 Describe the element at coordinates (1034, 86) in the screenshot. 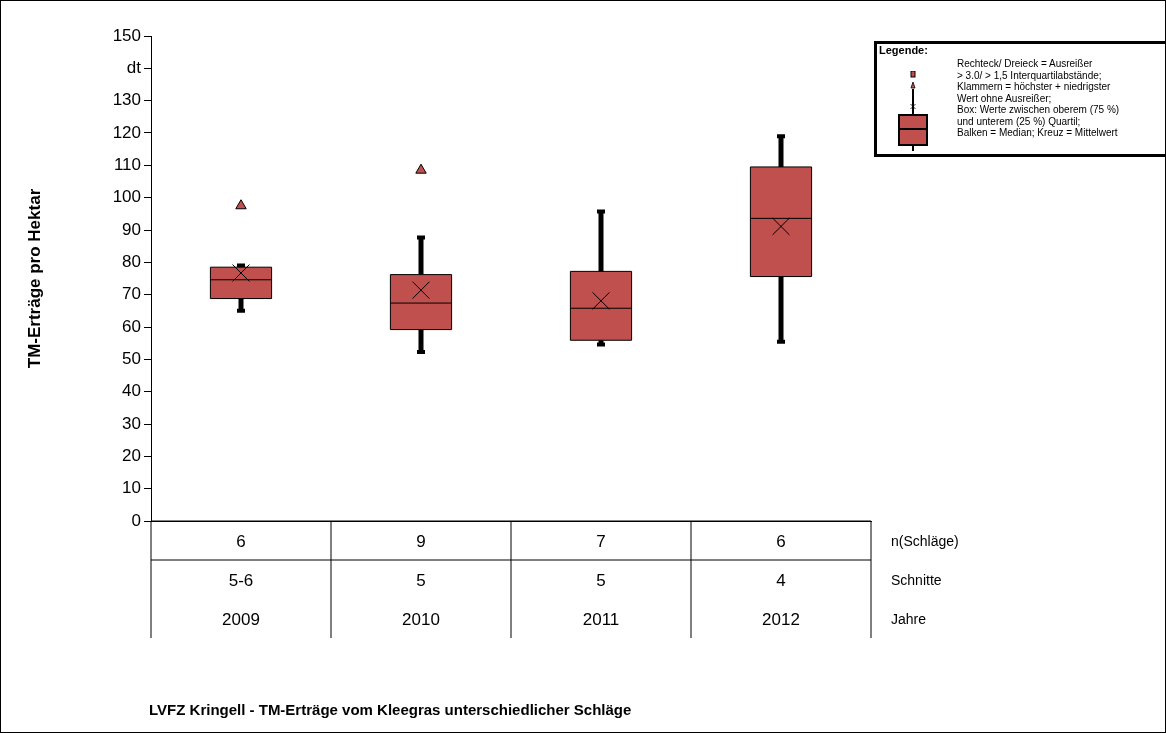

I see `text: Klammern = höchster + niedrigster` at that location.